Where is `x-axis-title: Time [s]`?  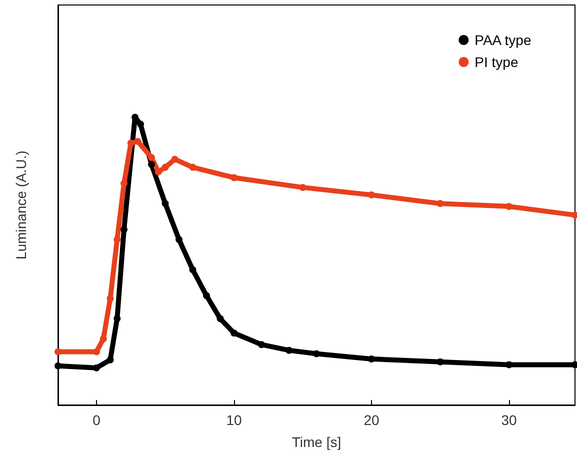
x-axis-title: Time [s] is located at coordinates (317, 442).